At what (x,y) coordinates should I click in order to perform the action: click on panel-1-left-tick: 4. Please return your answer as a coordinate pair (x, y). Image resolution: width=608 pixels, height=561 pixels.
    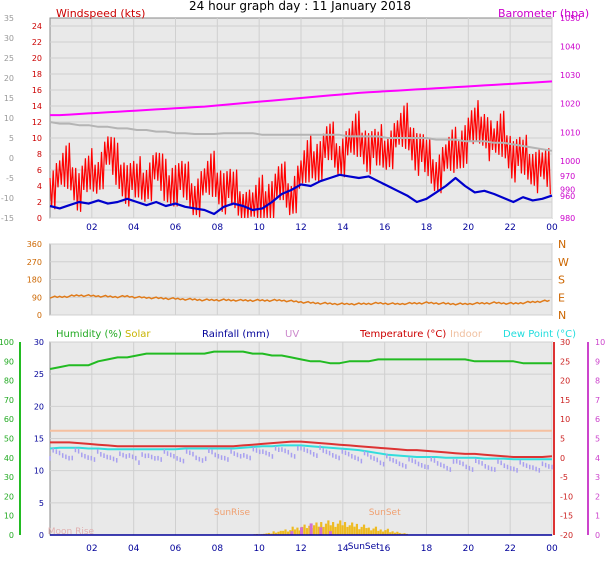
    Looking at the image, I should click on (39, 186).